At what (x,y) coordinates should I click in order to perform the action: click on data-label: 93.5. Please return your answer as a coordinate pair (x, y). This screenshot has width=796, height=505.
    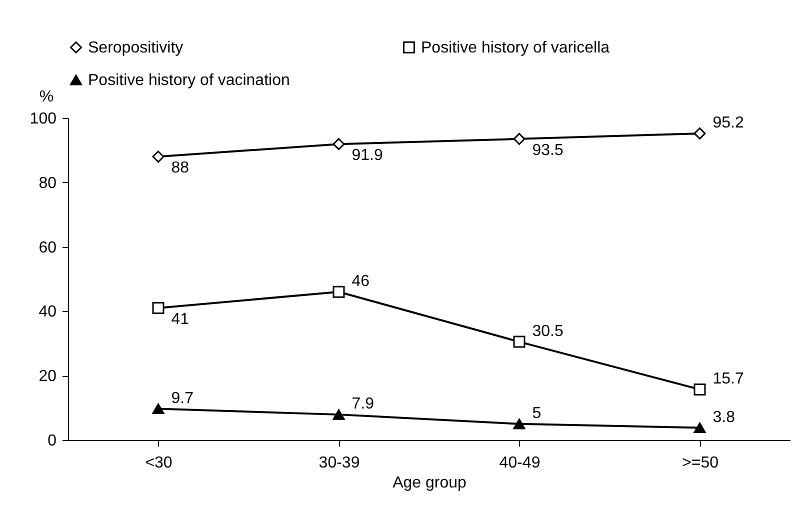
    Looking at the image, I should click on (548, 150).